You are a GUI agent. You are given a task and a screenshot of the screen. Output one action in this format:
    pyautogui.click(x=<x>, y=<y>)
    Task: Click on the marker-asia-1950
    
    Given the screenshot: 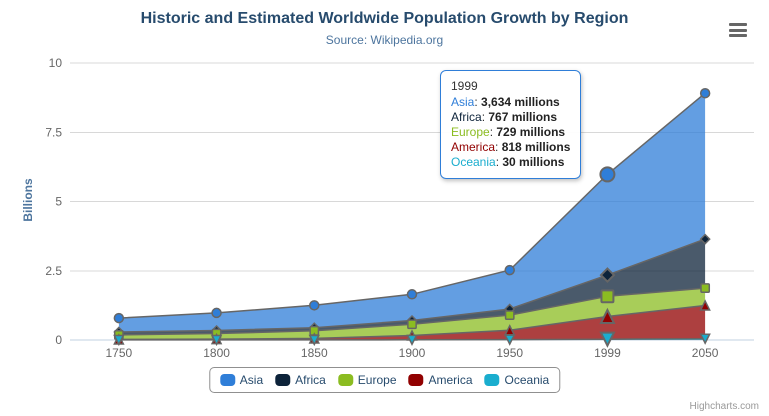 What is the action you would take?
    pyautogui.click(x=509, y=270)
    